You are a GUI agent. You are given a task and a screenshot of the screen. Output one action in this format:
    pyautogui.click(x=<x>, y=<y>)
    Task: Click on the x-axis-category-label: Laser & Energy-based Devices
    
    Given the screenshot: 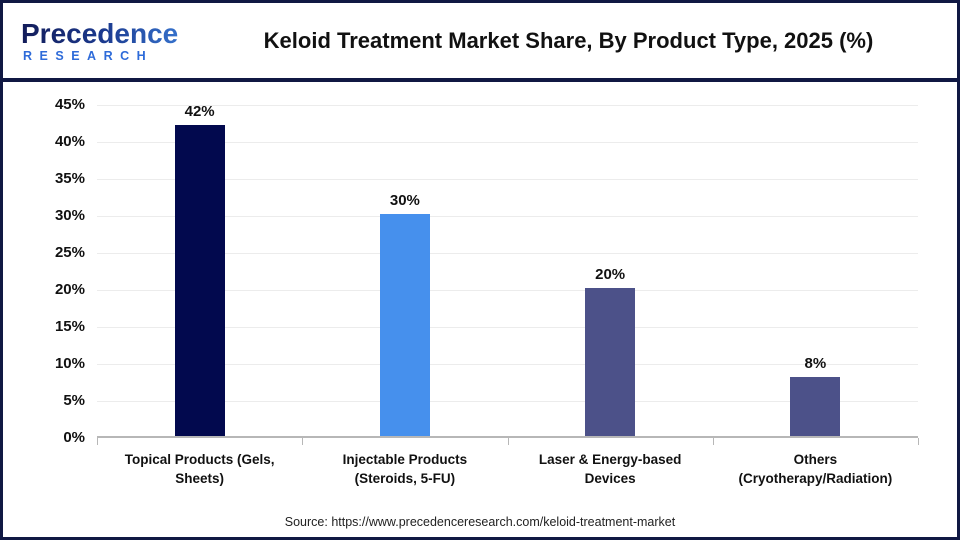 What is the action you would take?
    pyautogui.click(x=610, y=469)
    